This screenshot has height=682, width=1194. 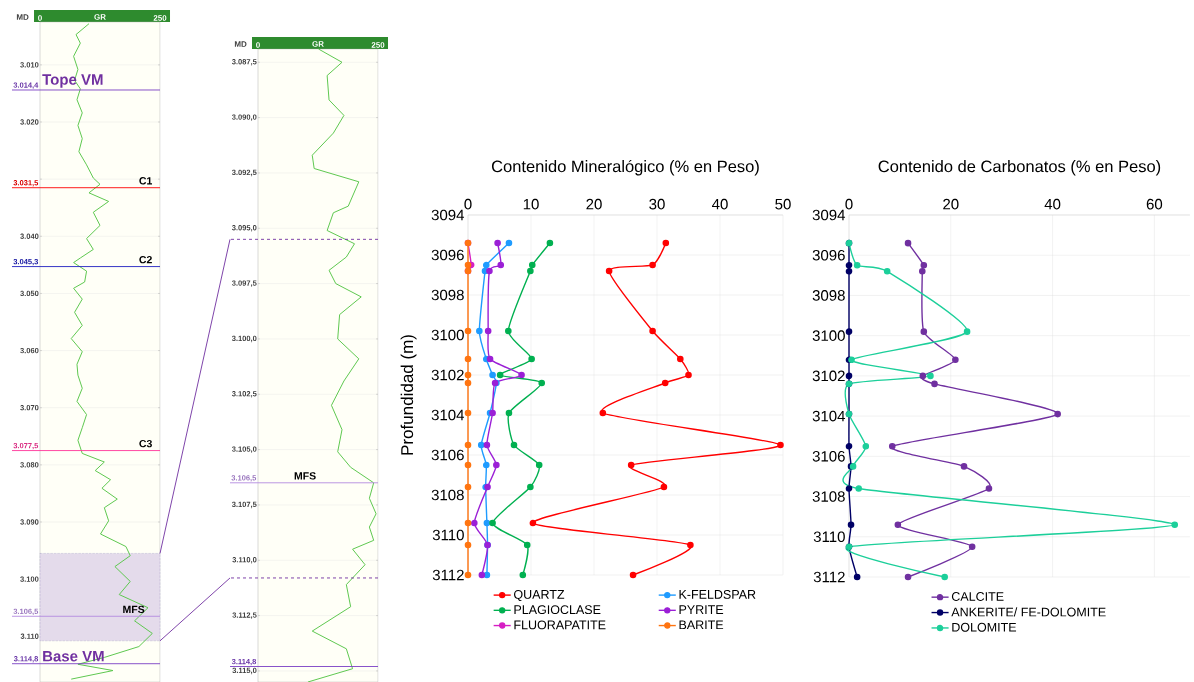 What do you see at coordinates (701, 609) in the screenshot?
I see `legend-label: PYRITE` at bounding box center [701, 609].